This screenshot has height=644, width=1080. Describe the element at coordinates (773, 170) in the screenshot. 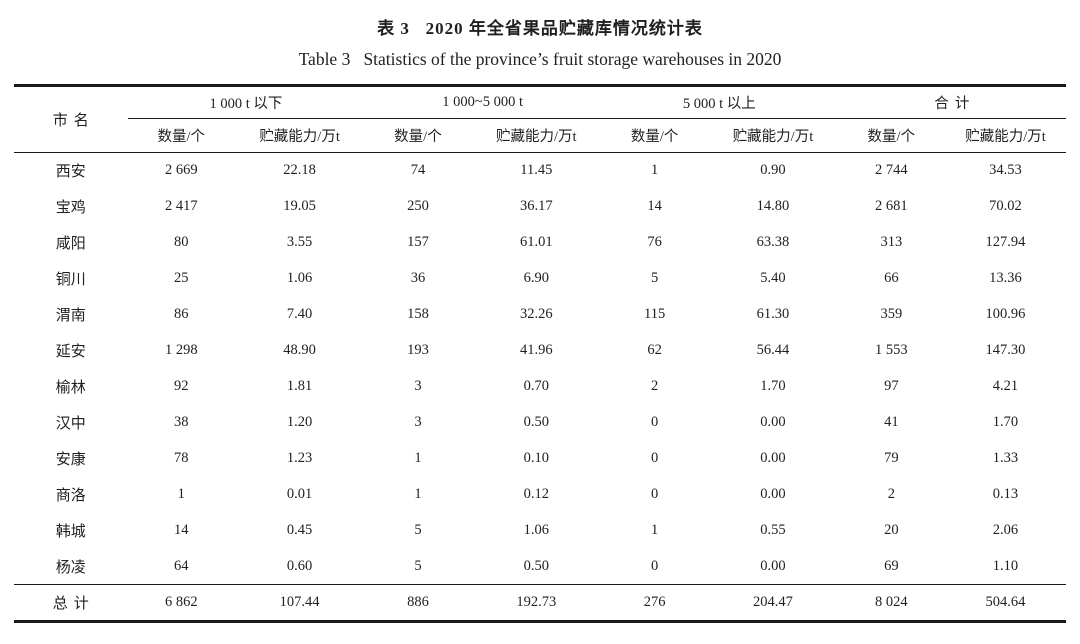

I see `table-cell: 0.90` at that location.